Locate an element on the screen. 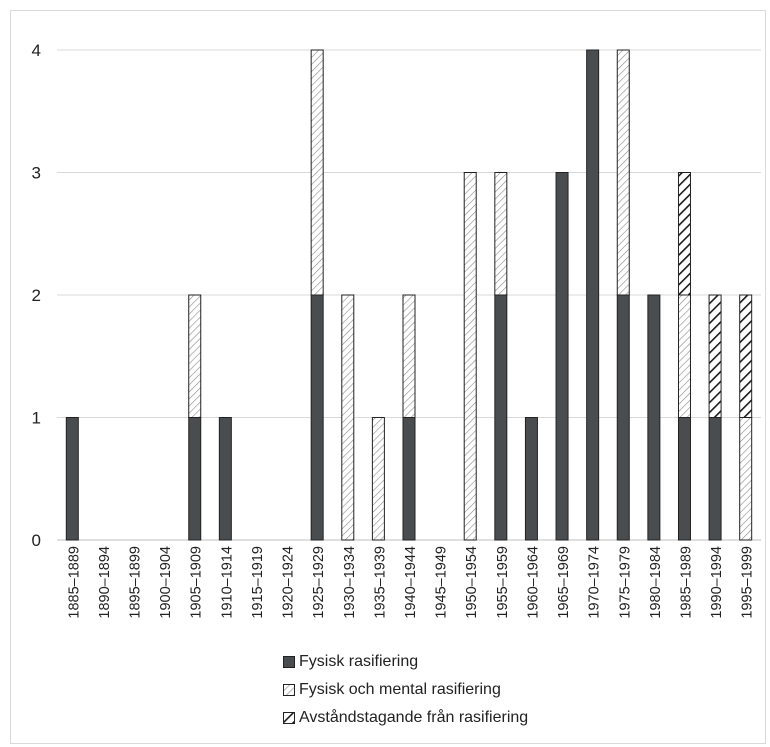  legend-label: Fysisk och mental rasifiering is located at coordinates (400, 689).